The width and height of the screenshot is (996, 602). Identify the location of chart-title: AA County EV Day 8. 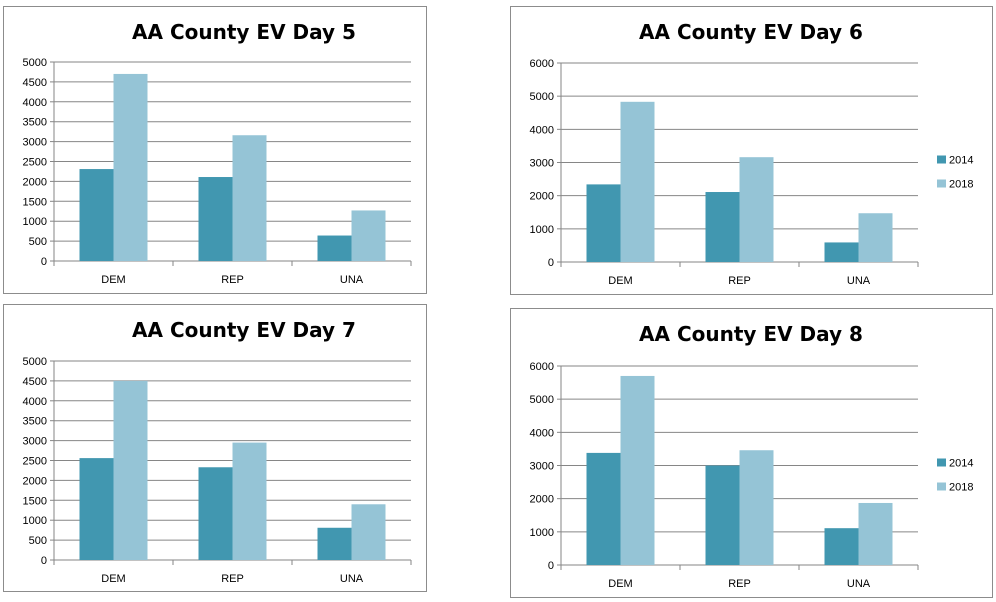
(751, 334).